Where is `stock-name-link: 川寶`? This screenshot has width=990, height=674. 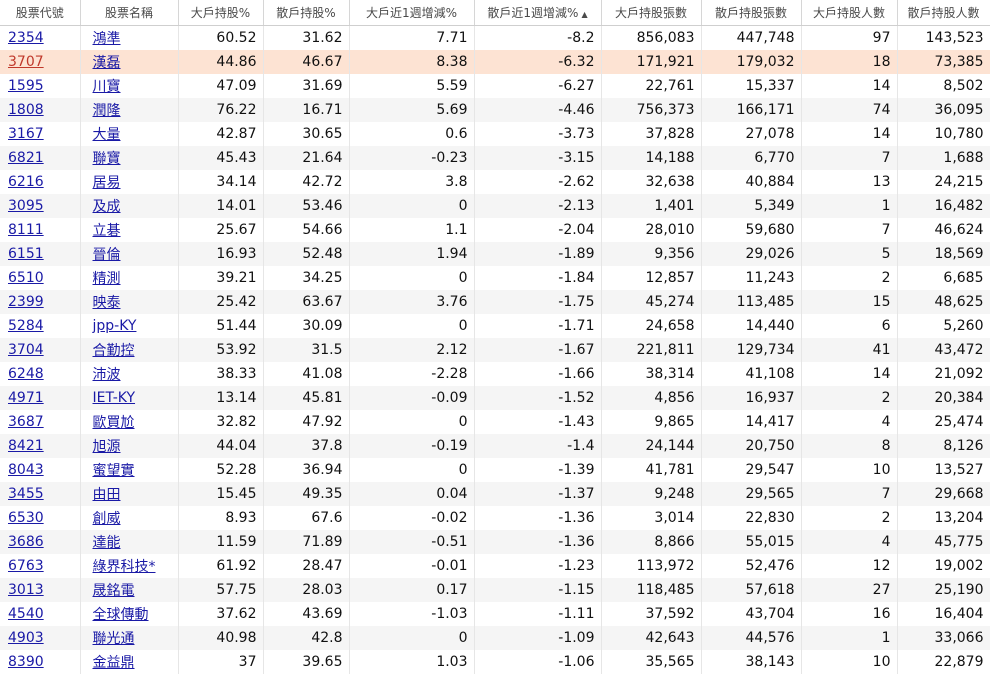 stock-name-link: 川寶 is located at coordinates (107, 87).